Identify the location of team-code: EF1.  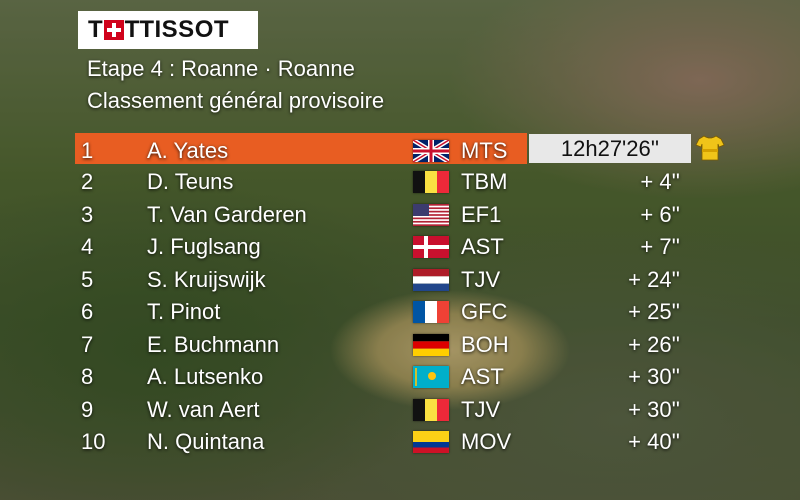
(481, 214).